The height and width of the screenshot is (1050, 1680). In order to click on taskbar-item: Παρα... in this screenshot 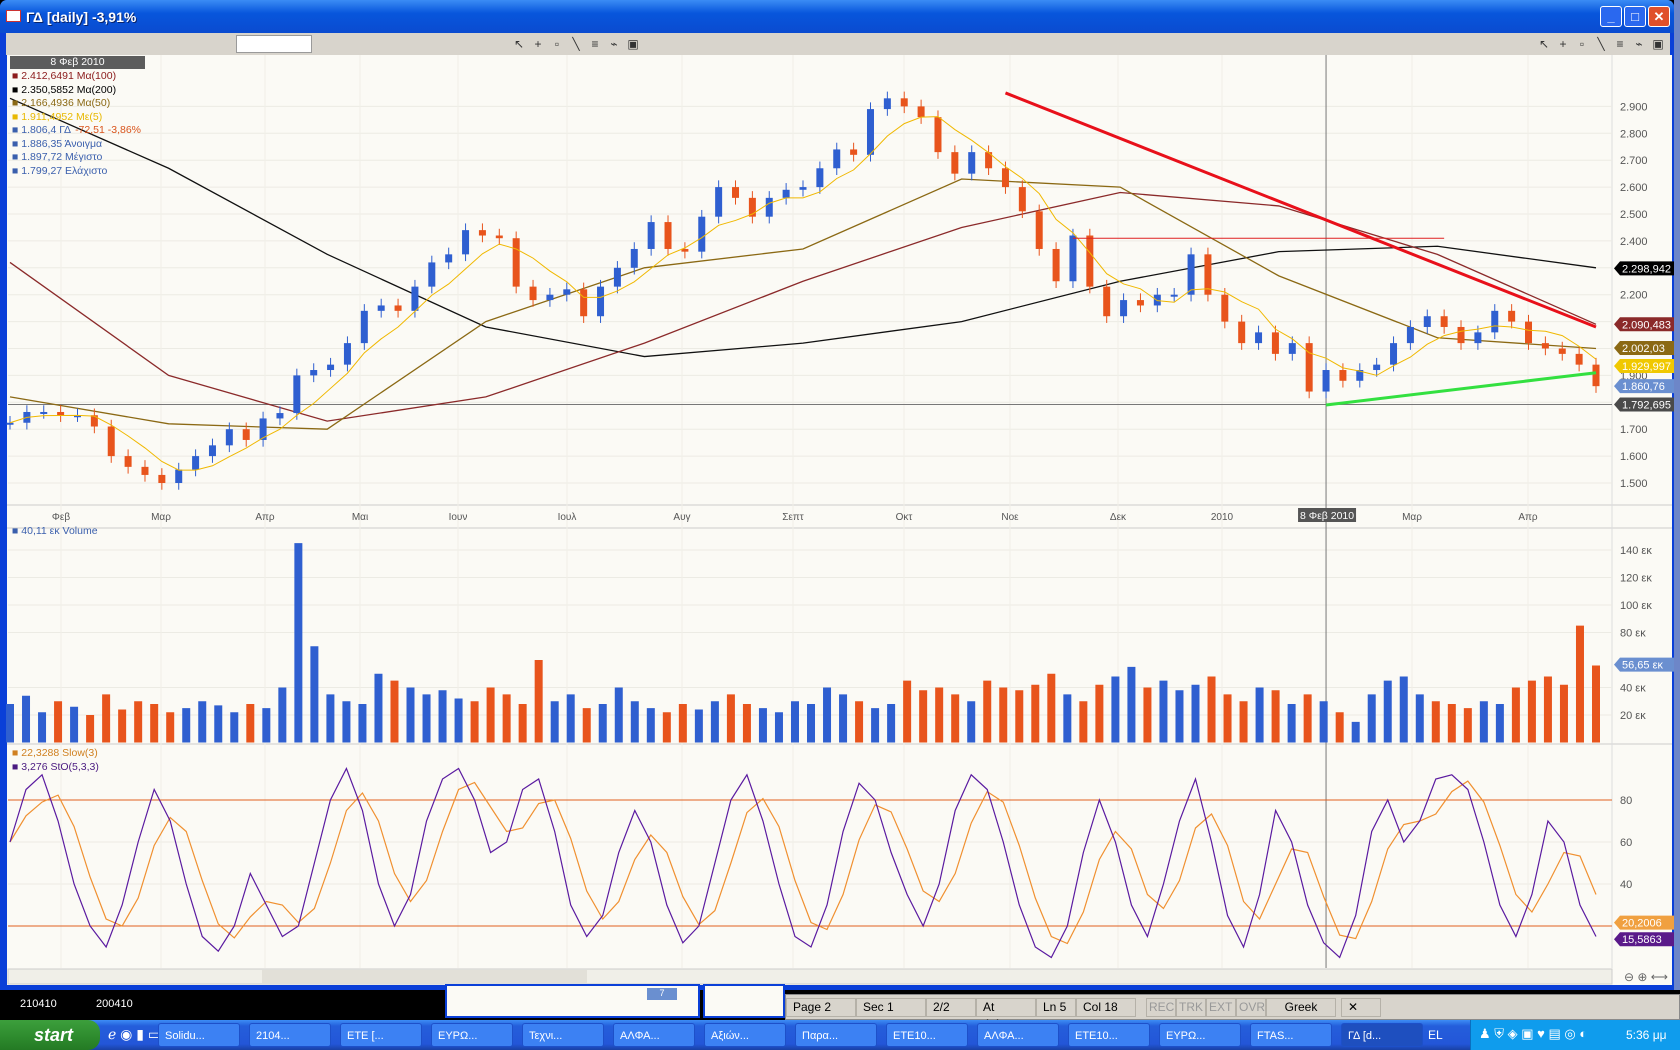, I will do `click(836, 1035)`.